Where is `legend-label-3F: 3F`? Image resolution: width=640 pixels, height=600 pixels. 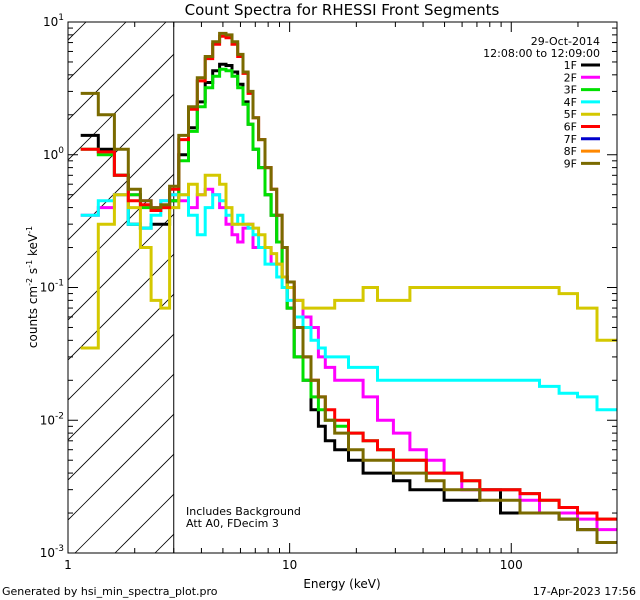 legend-label-3F: 3F is located at coordinates (570, 90).